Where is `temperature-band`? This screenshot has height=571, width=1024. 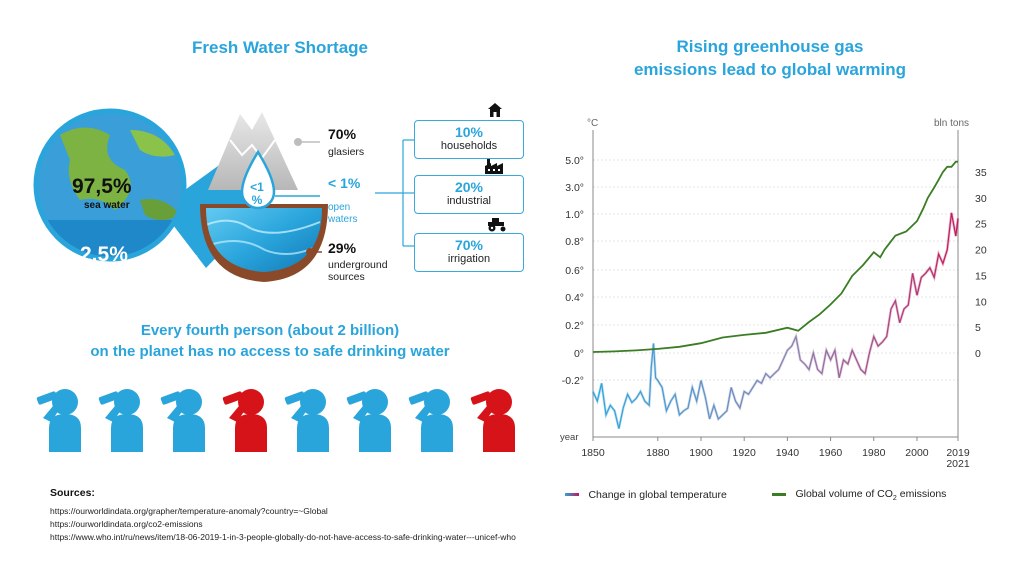
temperature-band is located at coordinates (775, 320).